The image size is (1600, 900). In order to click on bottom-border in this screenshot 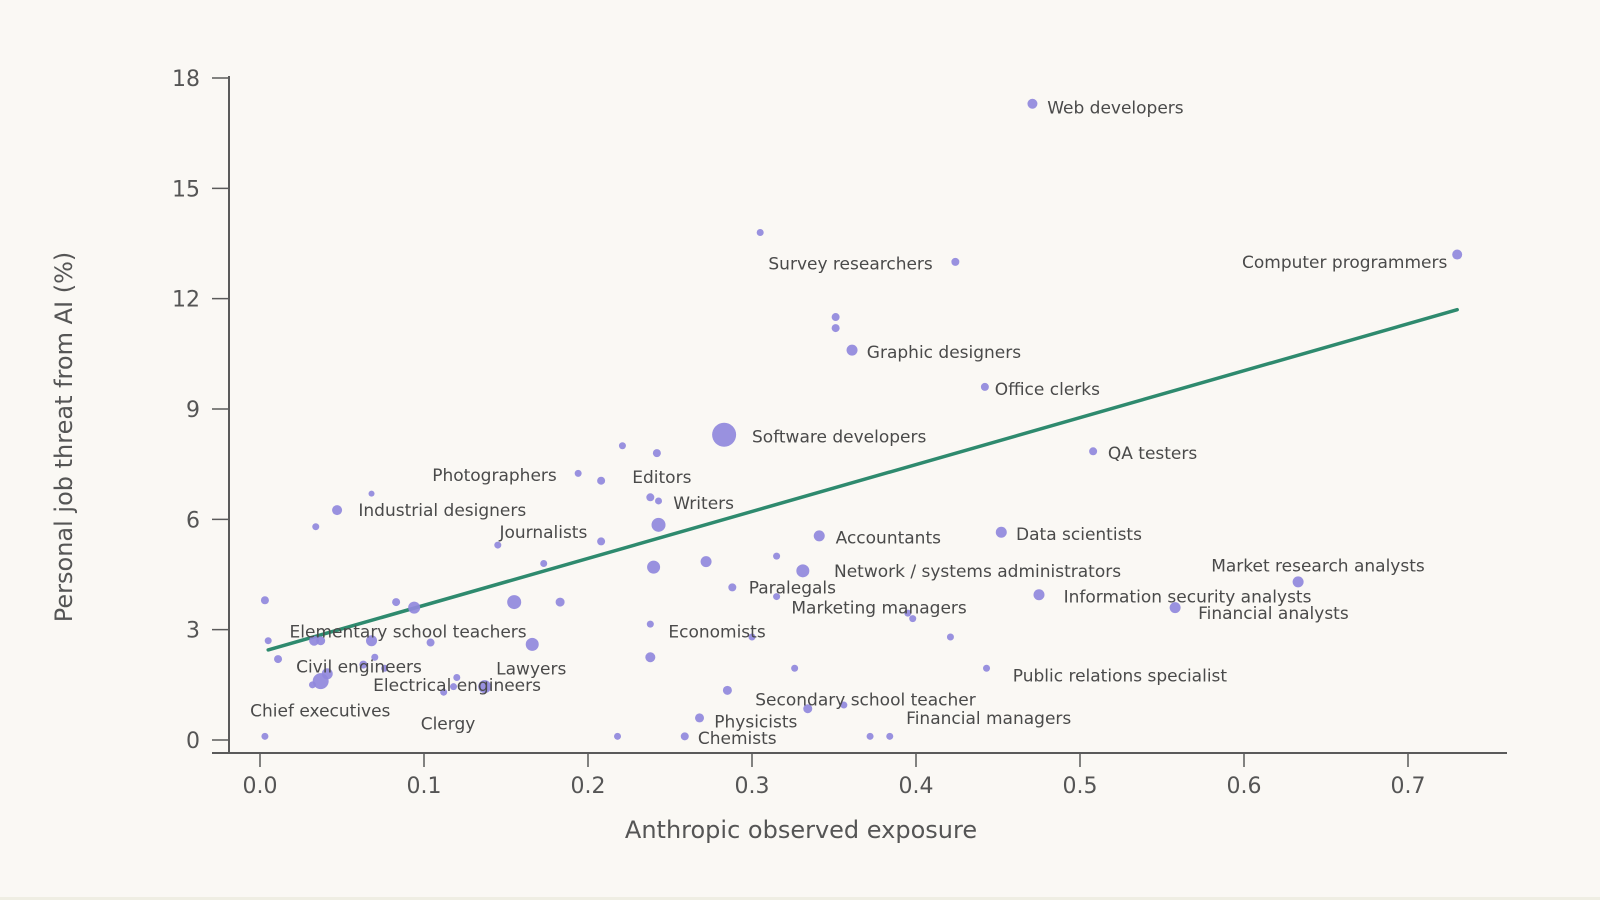, I will do `click(800, 898)`.